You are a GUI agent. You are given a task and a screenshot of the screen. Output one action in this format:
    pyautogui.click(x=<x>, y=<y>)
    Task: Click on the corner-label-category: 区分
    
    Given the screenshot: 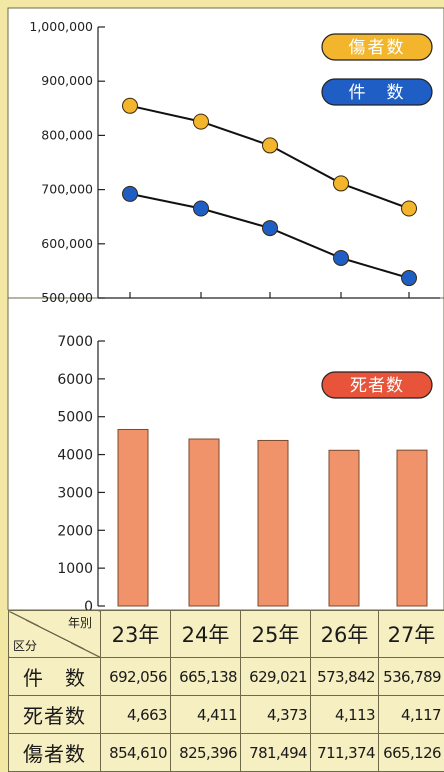 What is the action you would take?
    pyautogui.click(x=25, y=645)
    